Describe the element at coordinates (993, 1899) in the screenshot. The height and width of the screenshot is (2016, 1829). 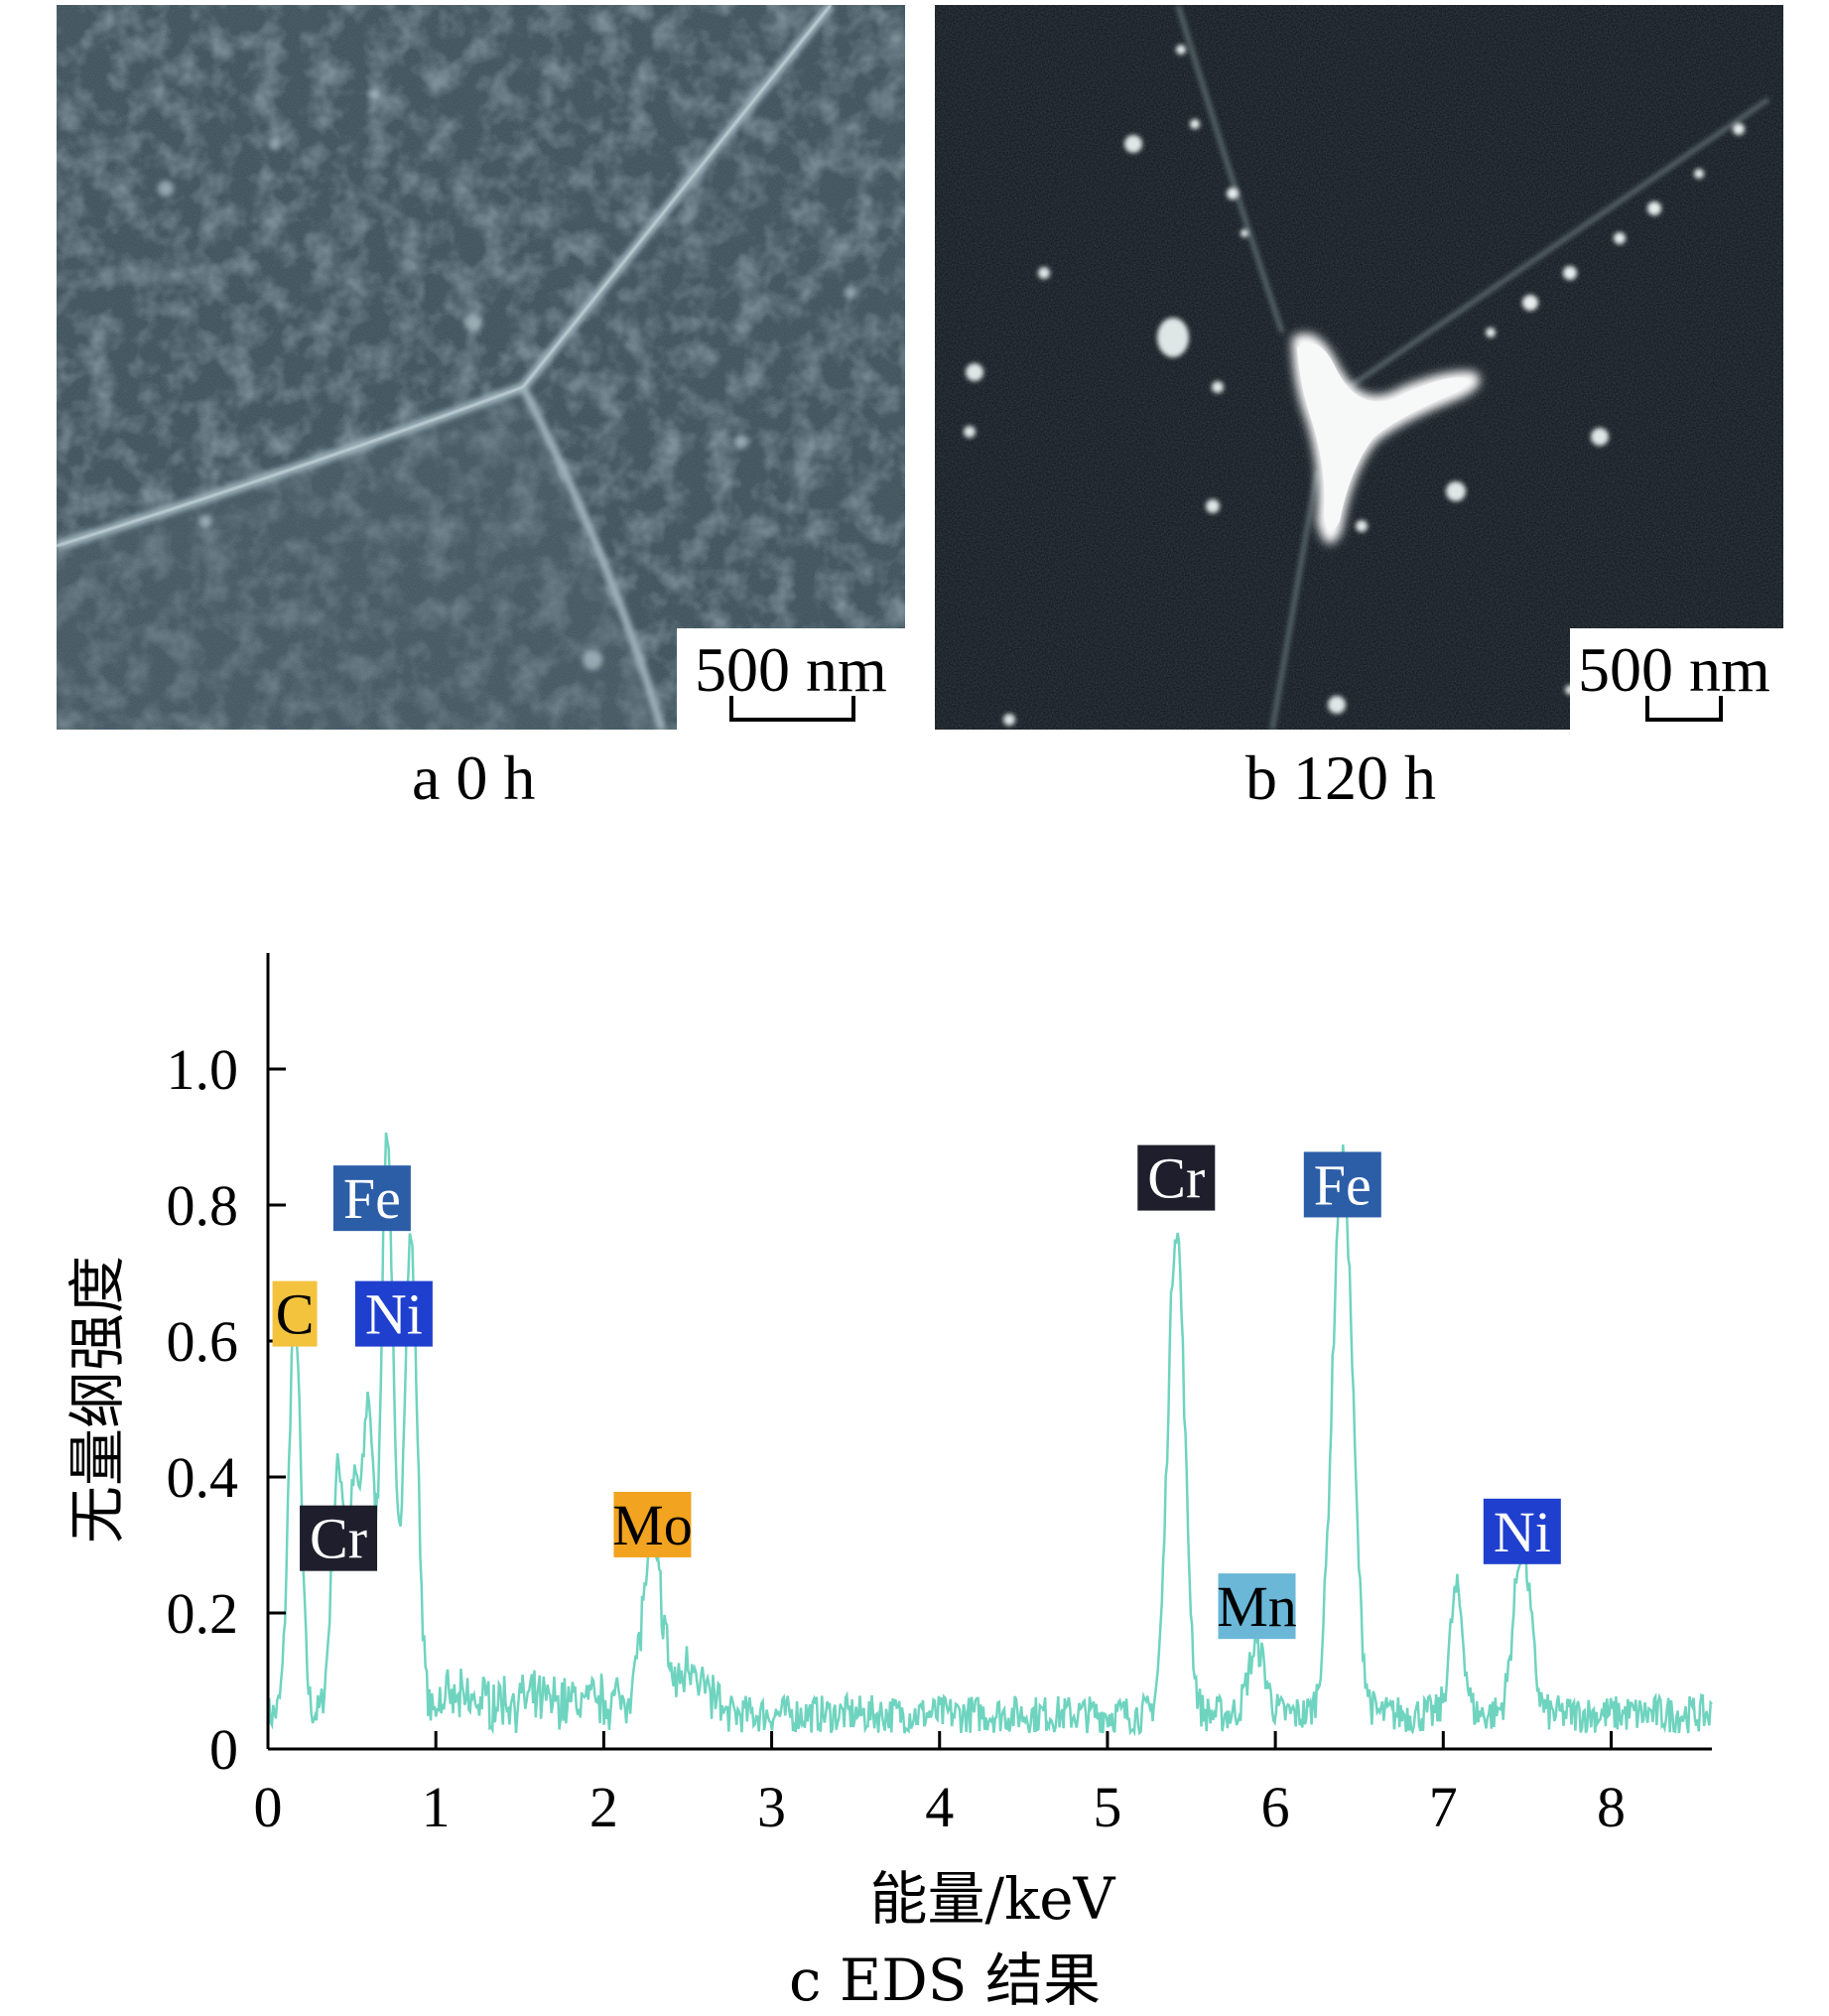
I see `x-axis-title: 能量/keV` at that location.